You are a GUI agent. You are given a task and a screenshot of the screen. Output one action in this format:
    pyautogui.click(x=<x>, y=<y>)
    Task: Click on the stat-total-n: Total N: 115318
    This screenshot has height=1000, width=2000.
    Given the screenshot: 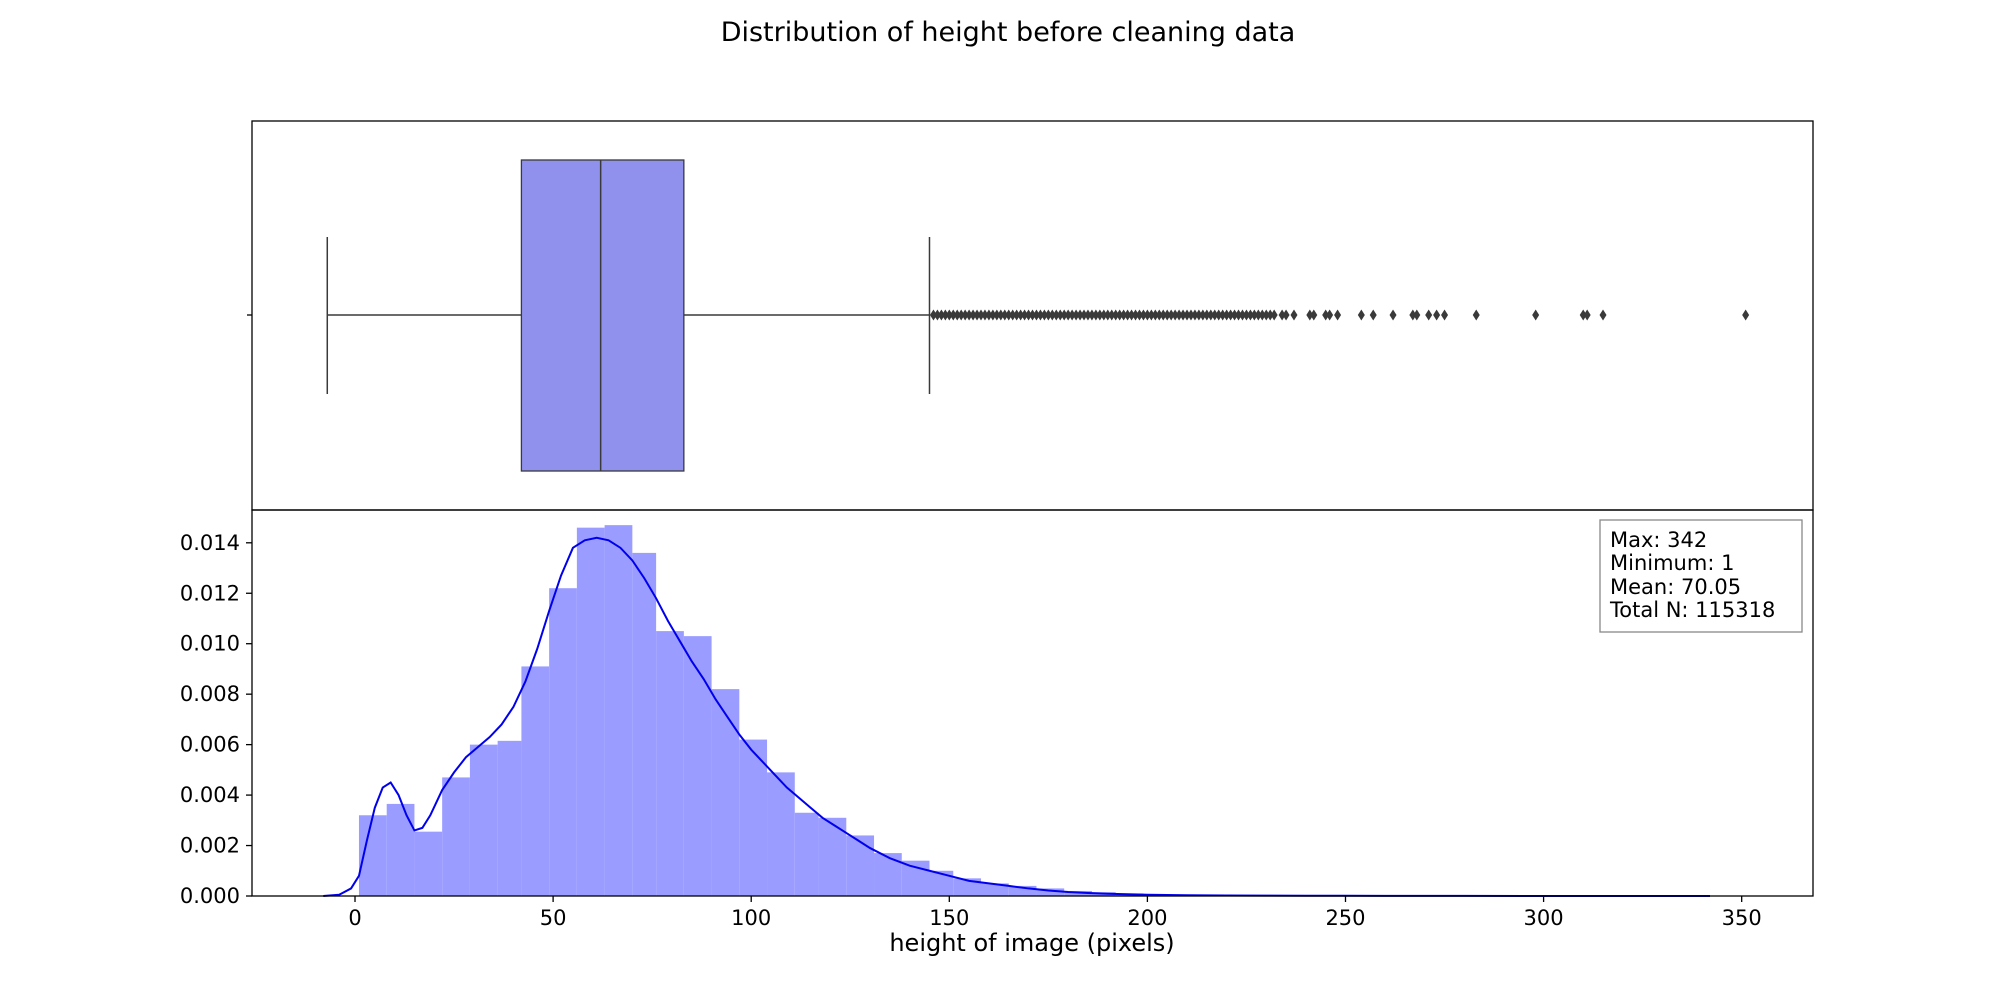 What is the action you would take?
    pyautogui.click(x=1692, y=610)
    